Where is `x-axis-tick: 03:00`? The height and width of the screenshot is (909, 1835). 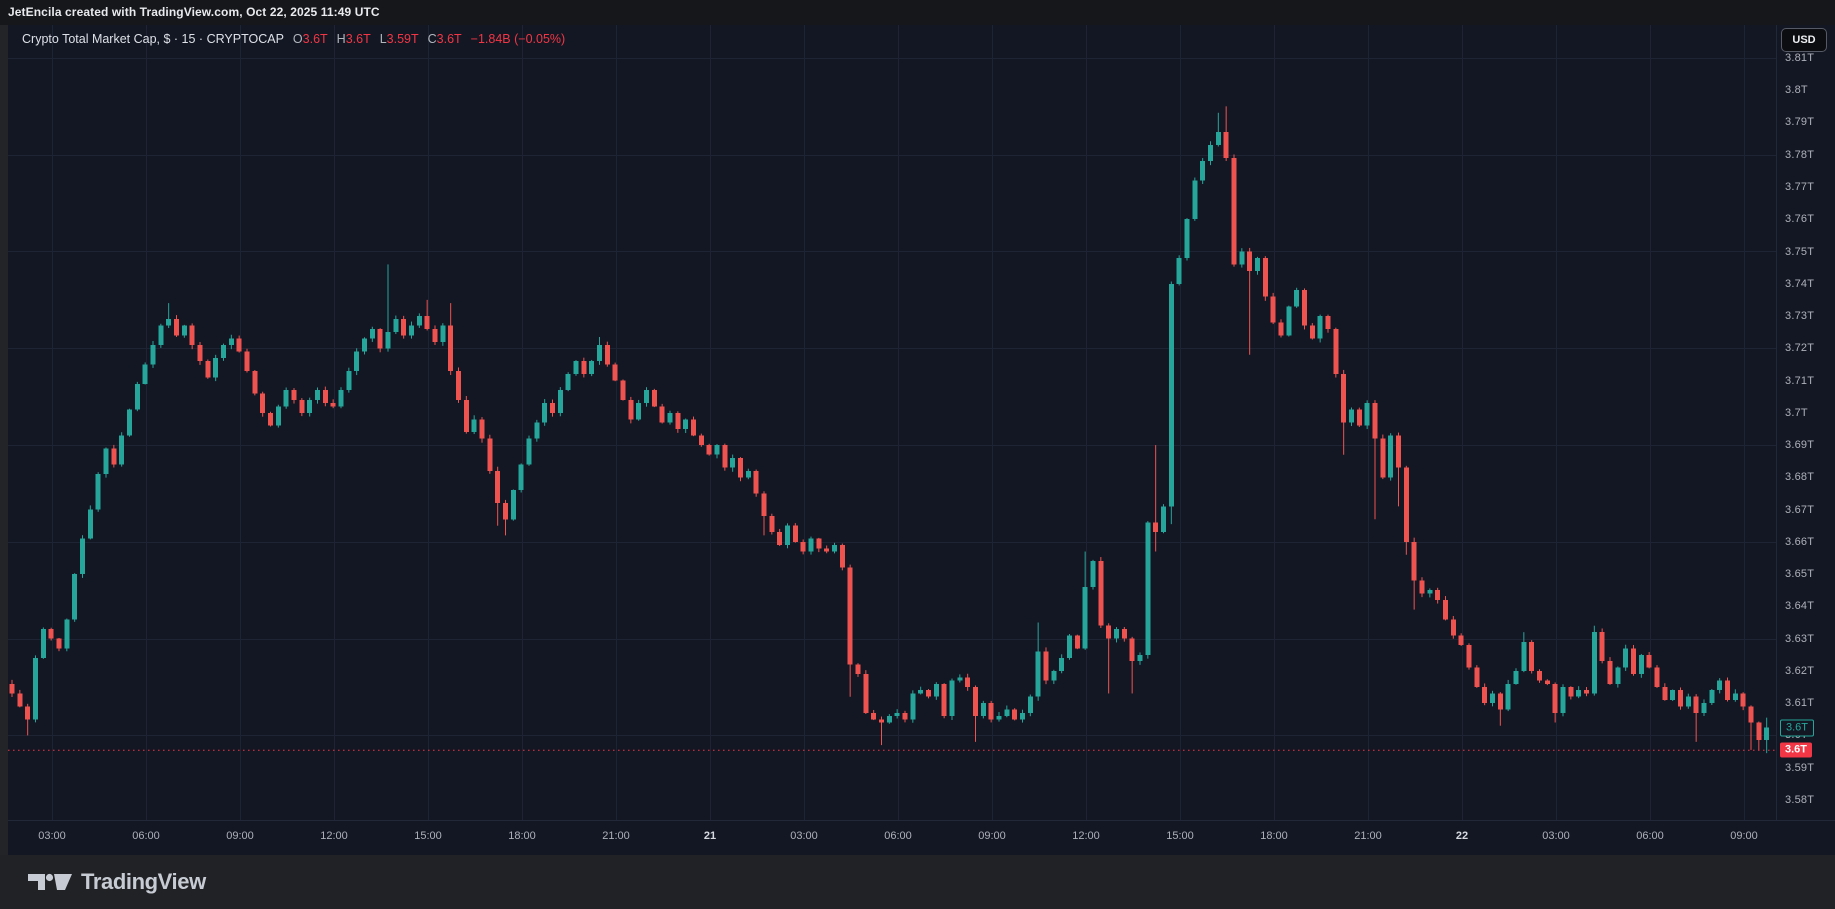 x-axis-tick: 03:00 is located at coordinates (52, 836).